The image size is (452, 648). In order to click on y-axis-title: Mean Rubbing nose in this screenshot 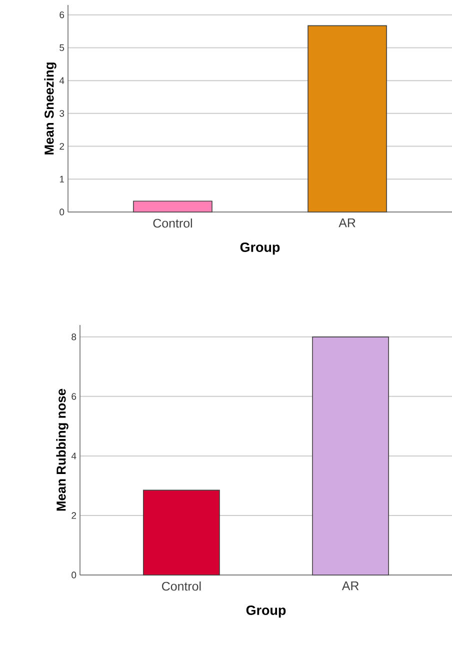, I will do `click(62, 449)`.